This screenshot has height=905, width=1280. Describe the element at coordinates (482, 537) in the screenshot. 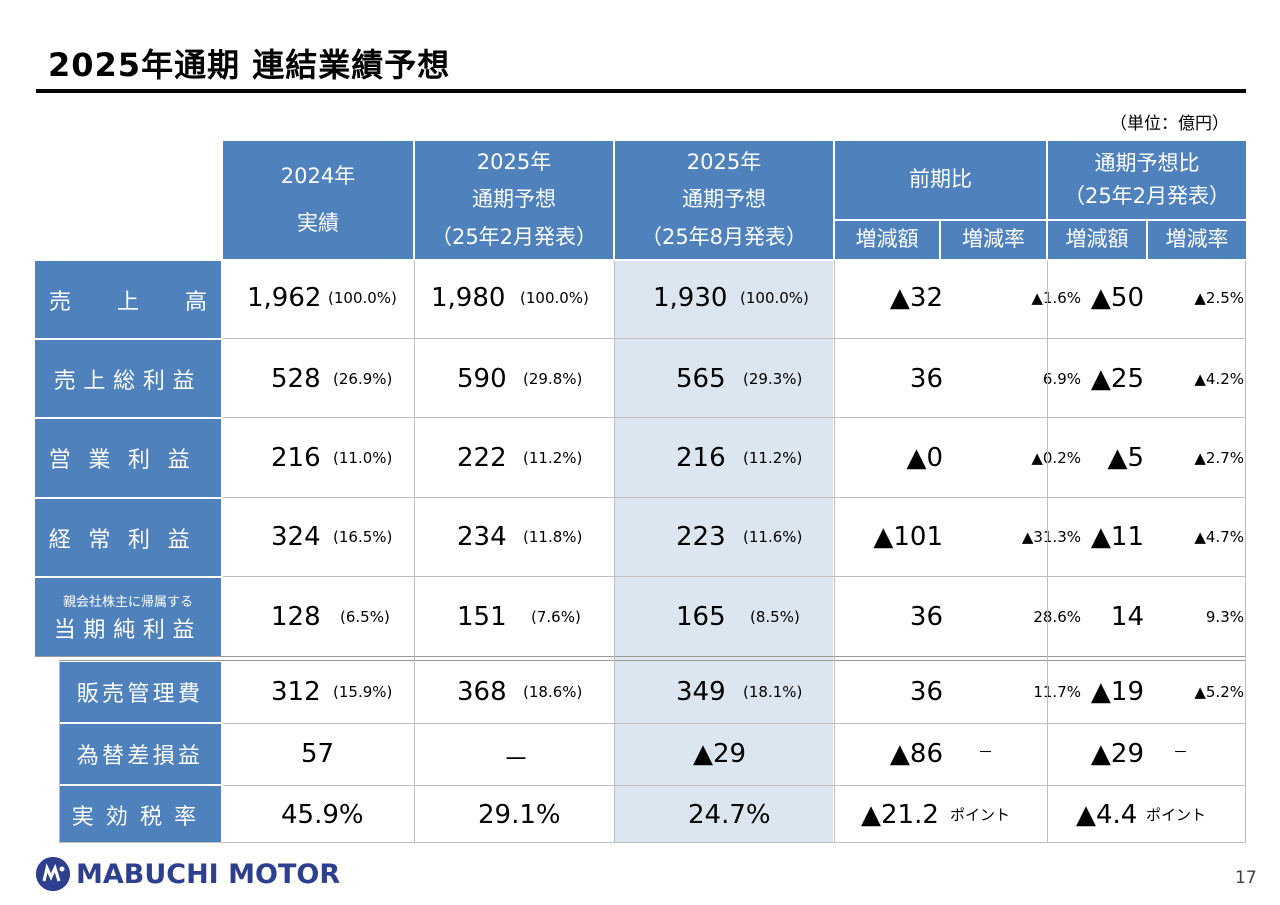

I see `value-2025-feb: 234` at that location.